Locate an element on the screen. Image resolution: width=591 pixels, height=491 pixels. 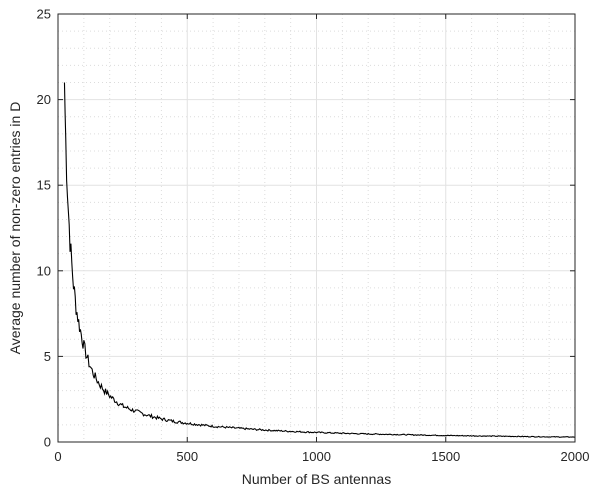
x-axis-label: Number of BS antennas is located at coordinates (316, 479).